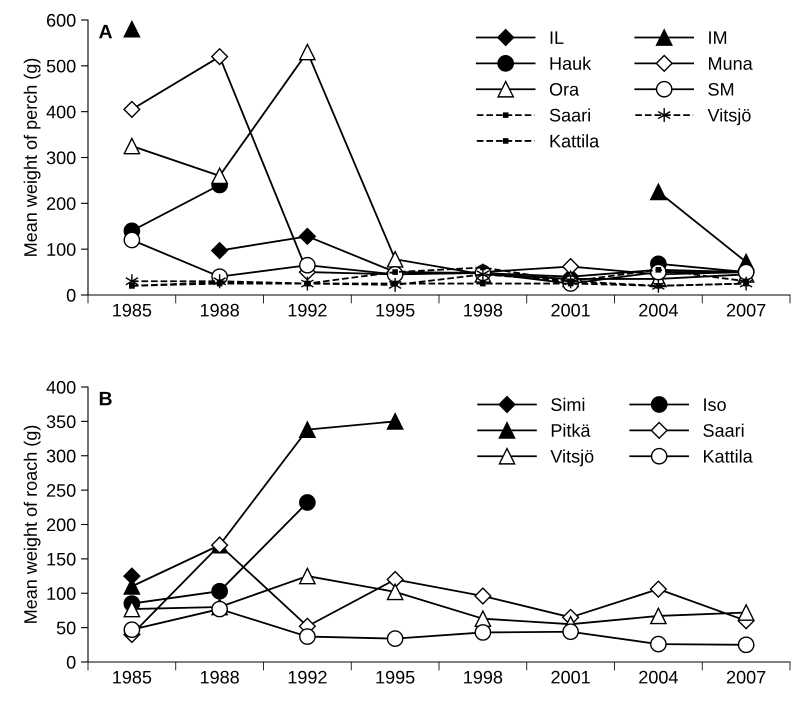 This screenshot has width=803, height=702. I want to click on y-axis-title: Mean weight of roach (g), so click(32, 524).